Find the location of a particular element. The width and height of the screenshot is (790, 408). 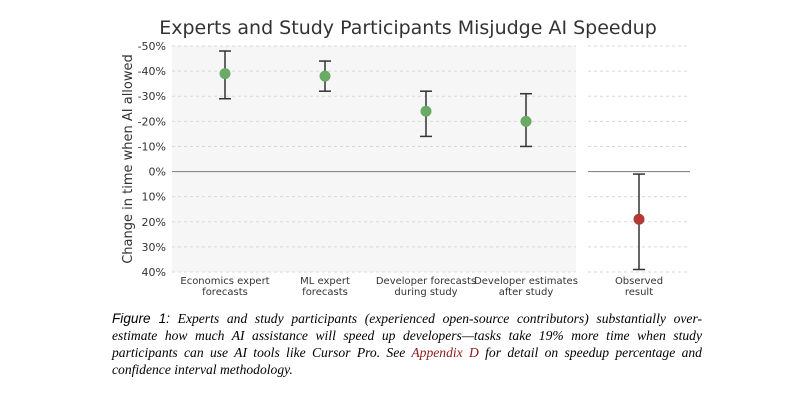

y-tick-label: 10% is located at coordinates (154, 197).